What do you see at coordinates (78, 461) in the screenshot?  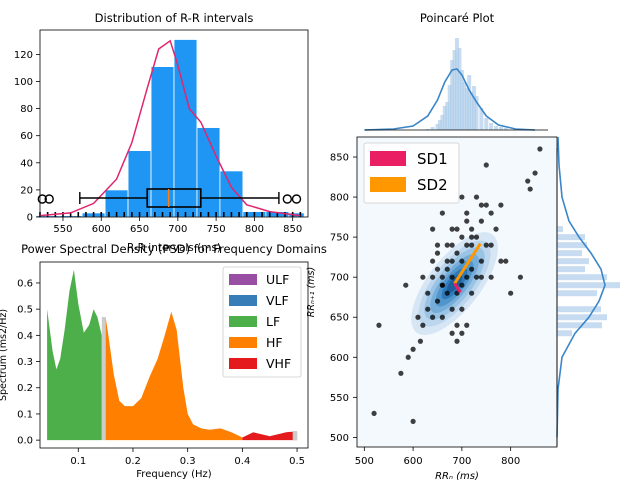 I see `psd-x-tick-label: 0.1` at bounding box center [78, 461].